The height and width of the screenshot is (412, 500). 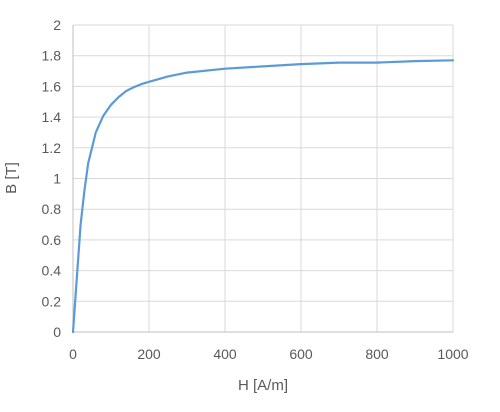 I want to click on x-axis-title: H [A/m], so click(x=263, y=385).